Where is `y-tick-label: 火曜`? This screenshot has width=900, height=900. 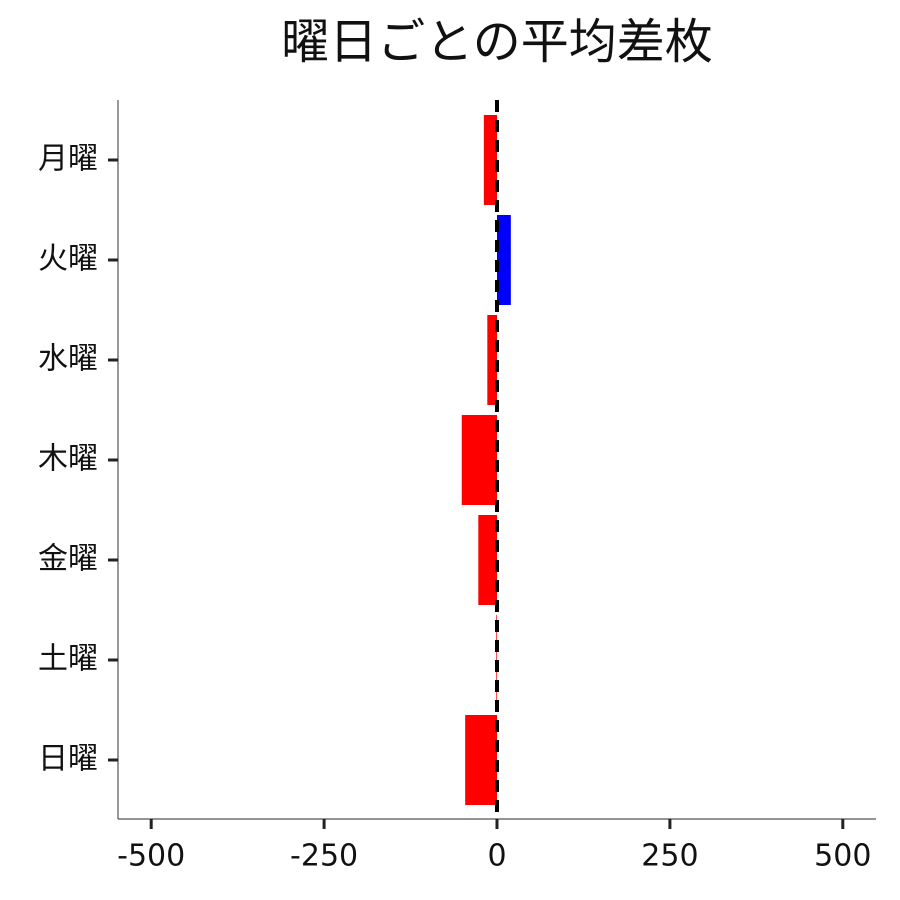
y-tick-label: 火曜 is located at coordinates (68, 259).